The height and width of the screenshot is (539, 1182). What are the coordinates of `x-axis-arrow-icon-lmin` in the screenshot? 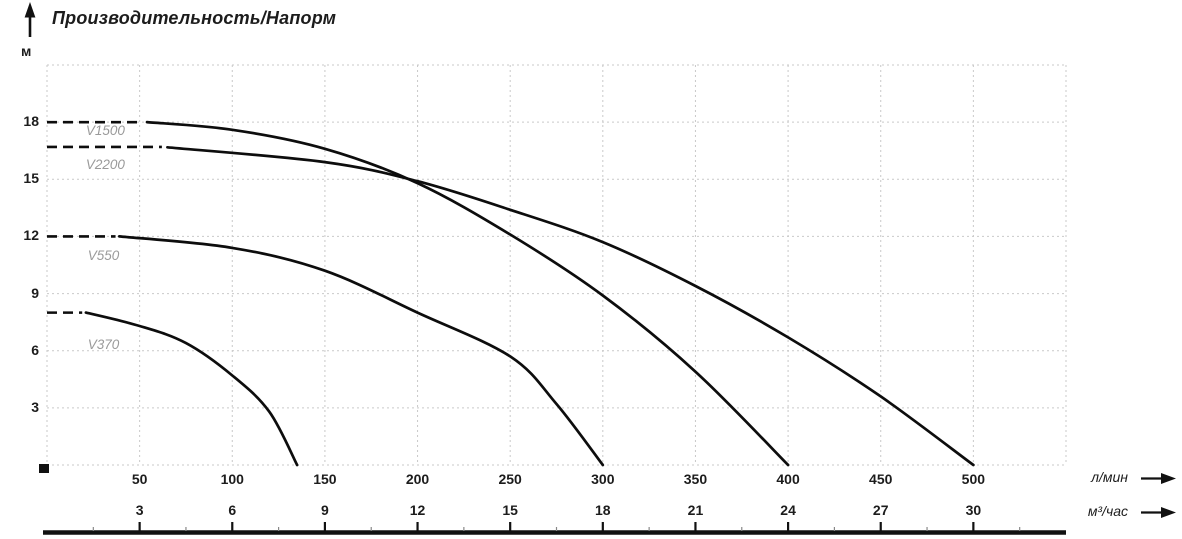 It's located at (1168, 478).